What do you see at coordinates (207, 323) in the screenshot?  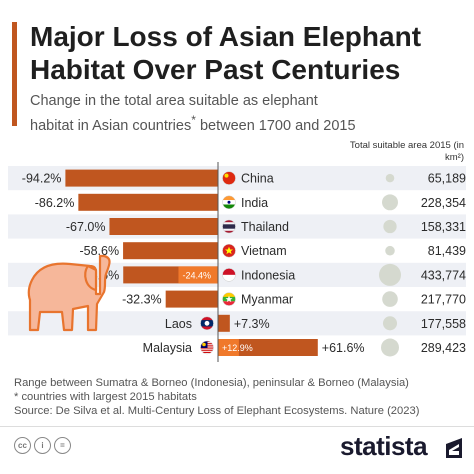 I see `laos-flag-icon` at bounding box center [207, 323].